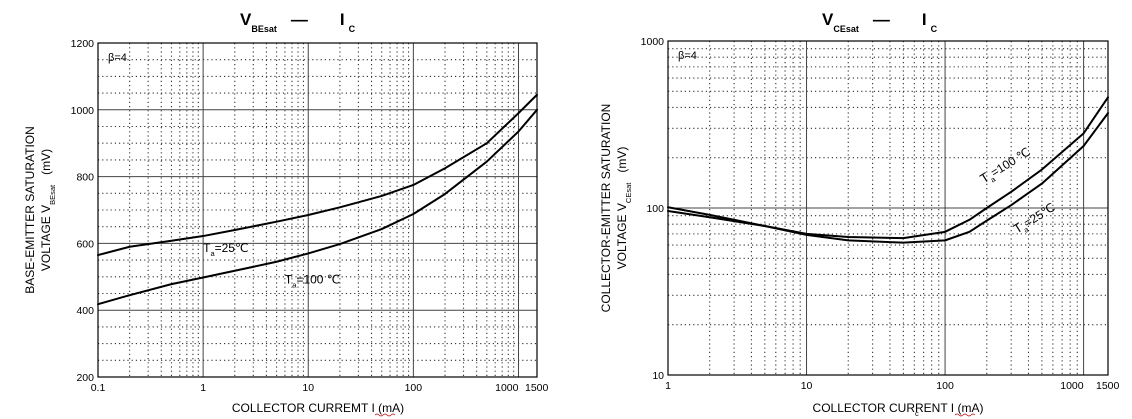 This screenshot has width=1132, height=419. What do you see at coordinates (655, 209) in the screenshot?
I see `y-tick-label: 100` at bounding box center [655, 209].